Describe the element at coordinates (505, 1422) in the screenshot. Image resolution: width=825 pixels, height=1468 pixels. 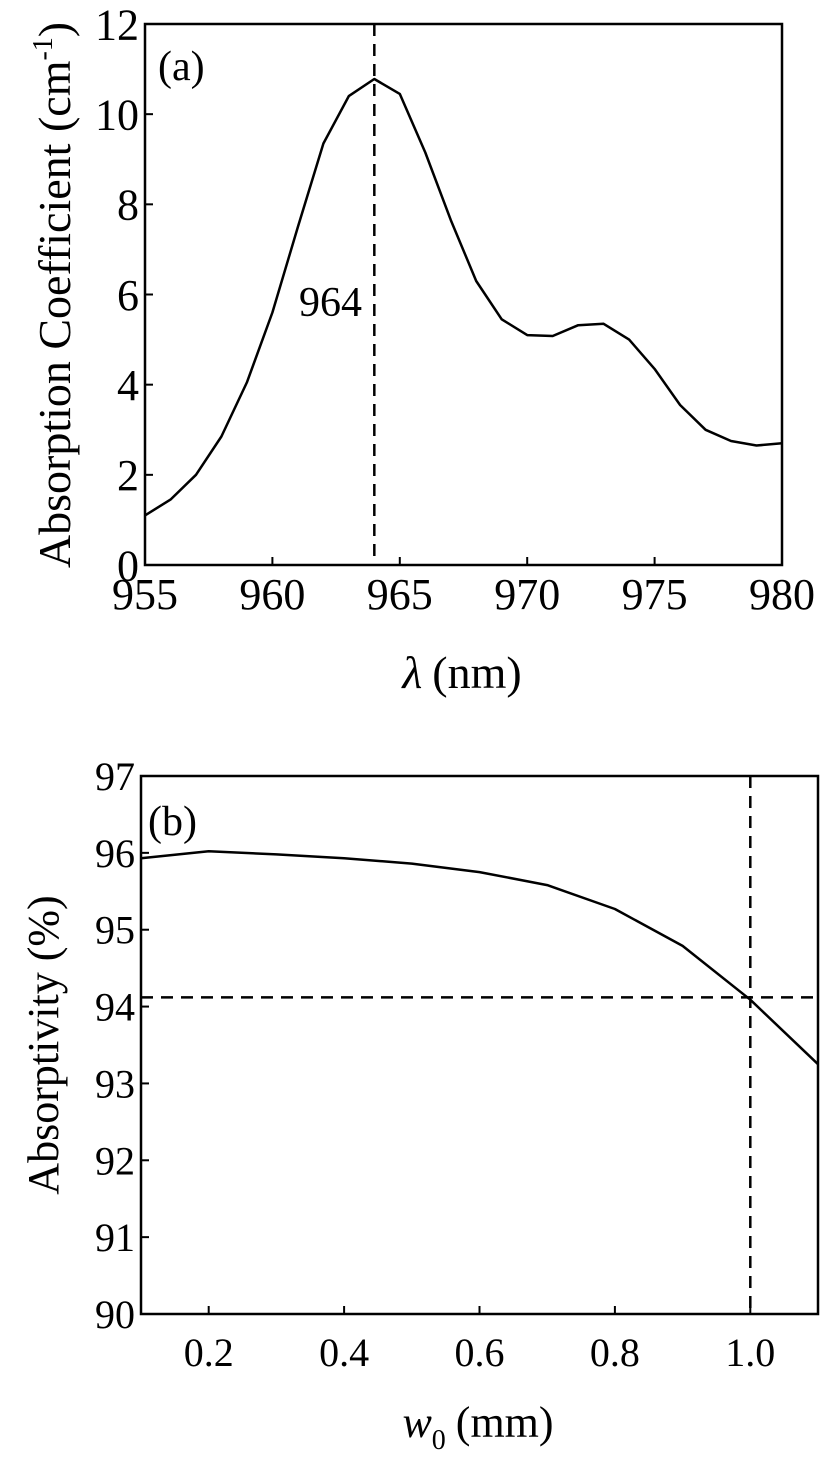
I see `x-axis-label-b-unit: (mm)` at that location.